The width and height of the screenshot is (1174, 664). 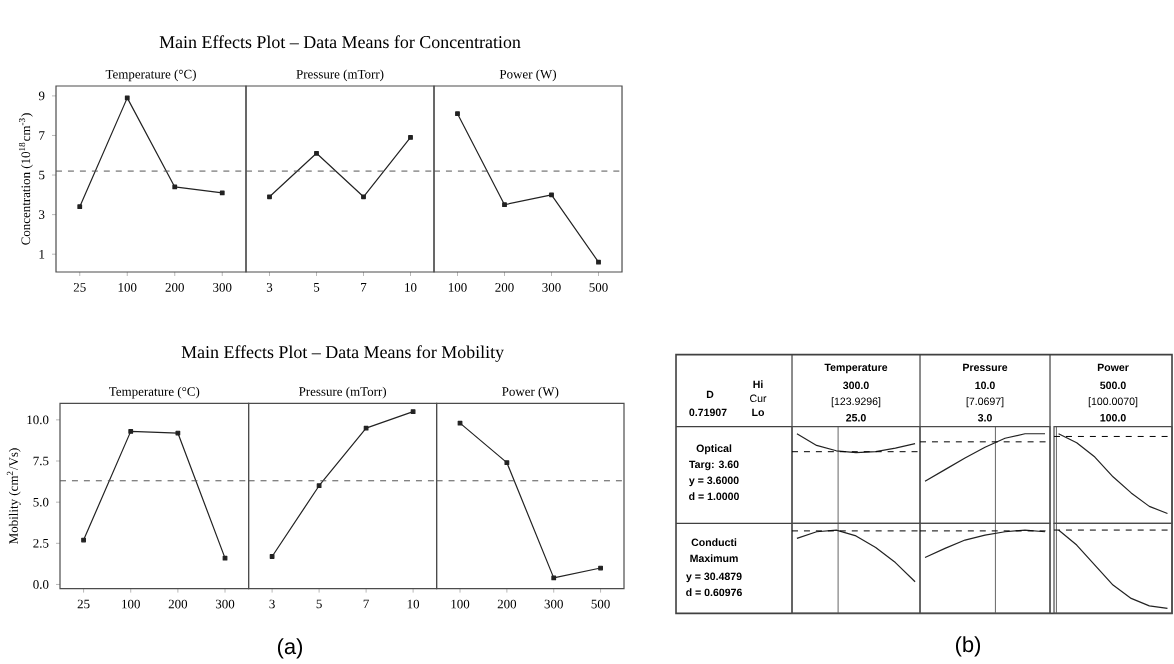 What do you see at coordinates (968, 646) in the screenshot?
I see `text: (b)` at bounding box center [968, 646].